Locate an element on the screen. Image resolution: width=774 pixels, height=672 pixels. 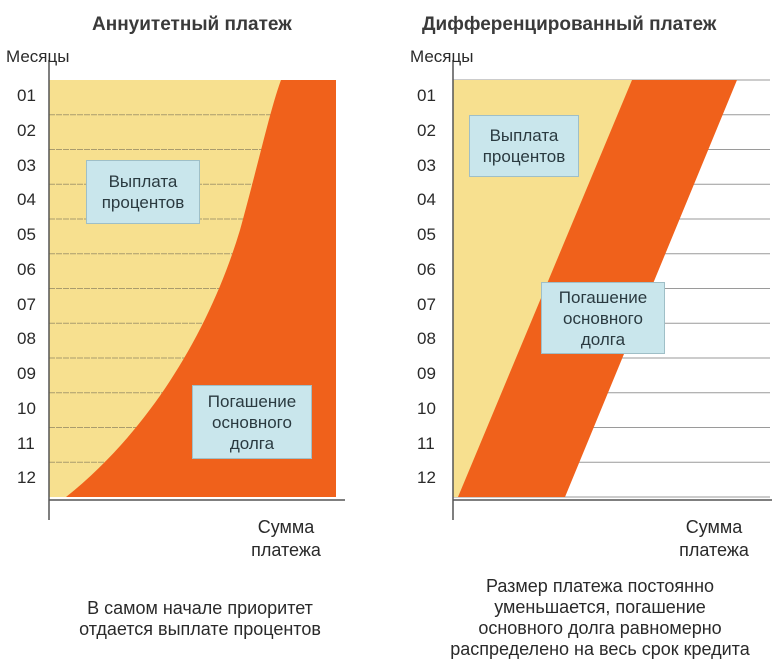
differentiated-month-12: 12 is located at coordinates (426, 478).